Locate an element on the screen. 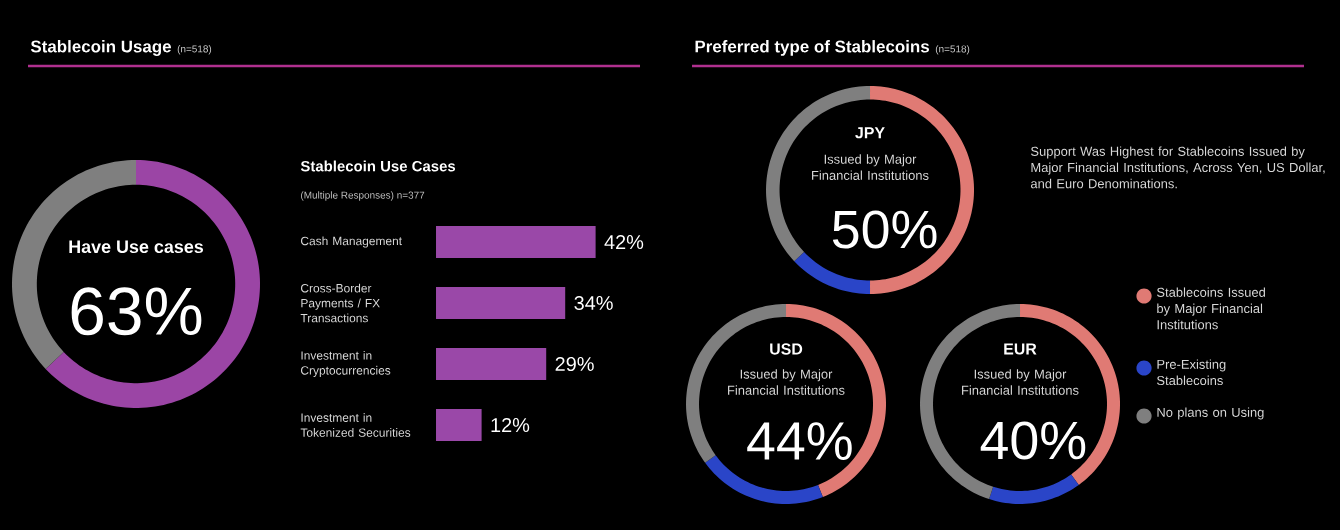 This screenshot has width=1340, height=530. chart-title: Stablecoin Usage is located at coordinates (100, 48).